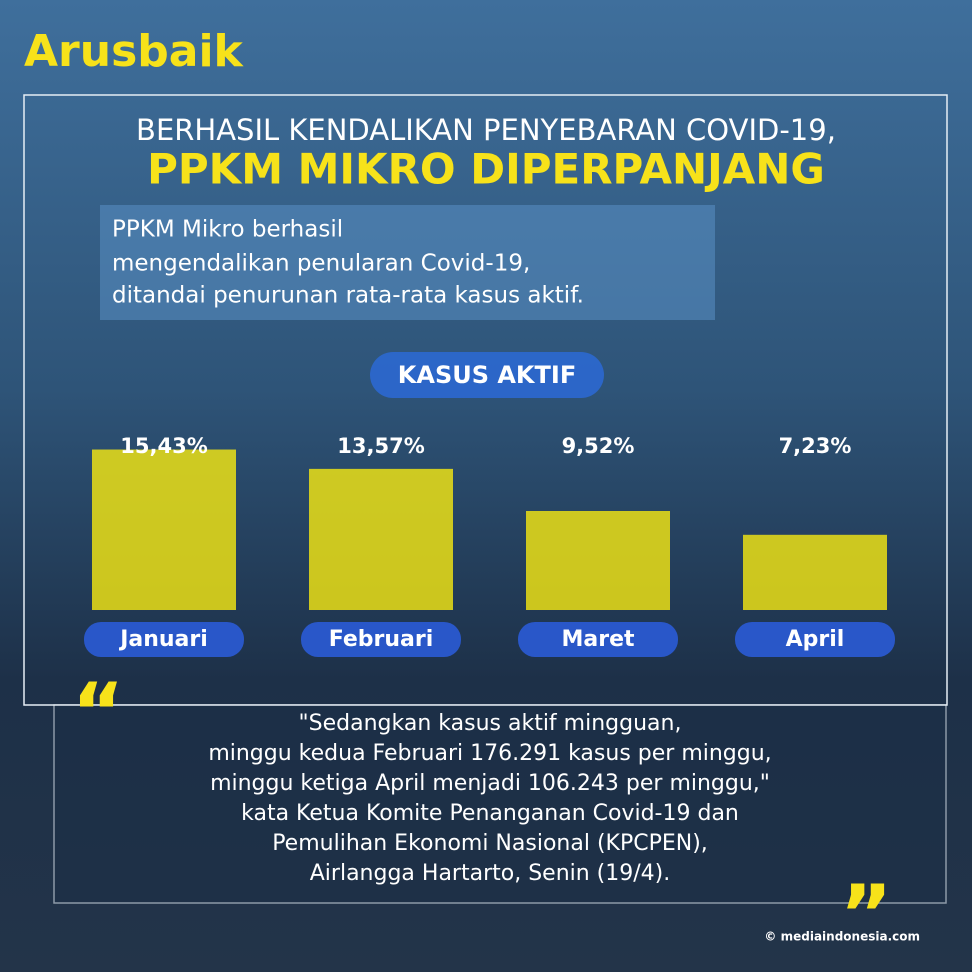  I want to click on chart-title: KASUS AKTIF, so click(487, 375).